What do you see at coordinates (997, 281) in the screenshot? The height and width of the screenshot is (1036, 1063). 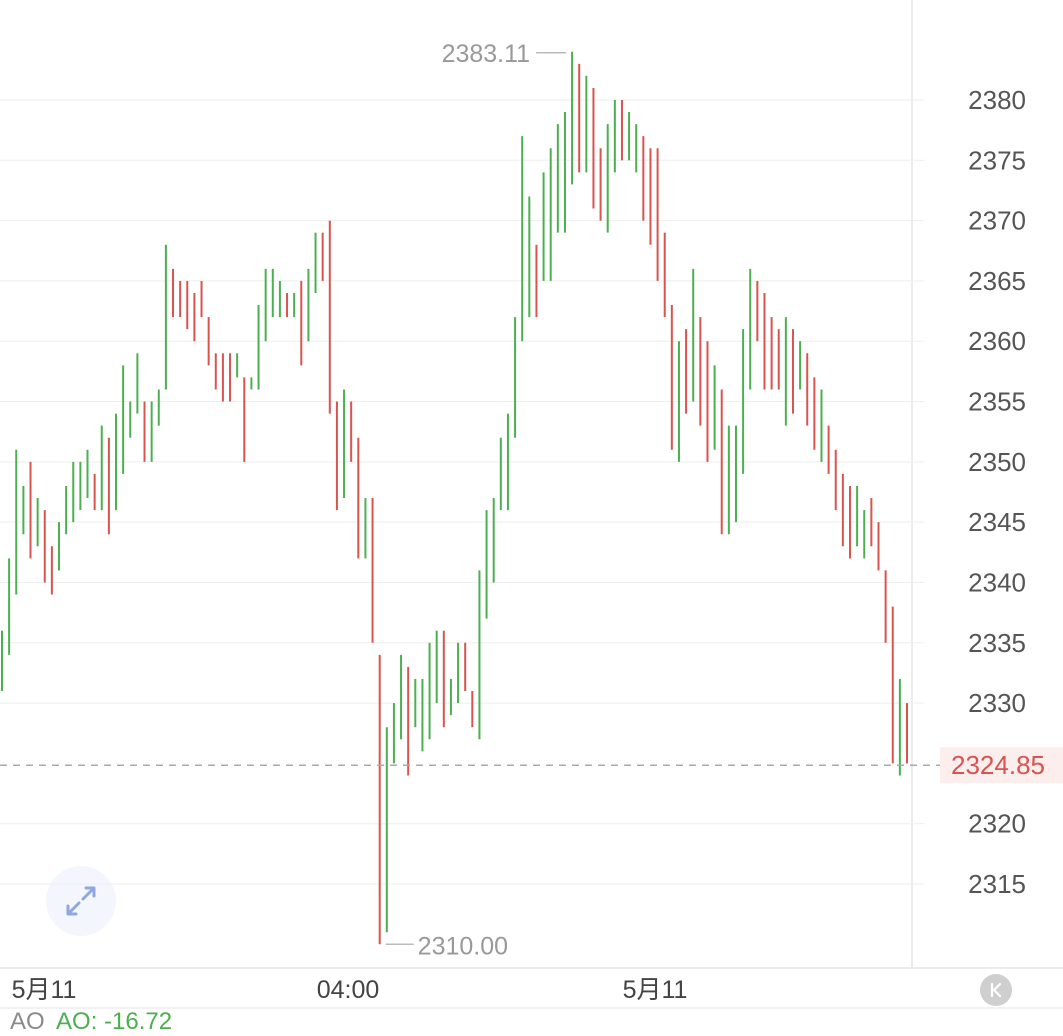 I see `y-tick-label: 2365` at bounding box center [997, 281].